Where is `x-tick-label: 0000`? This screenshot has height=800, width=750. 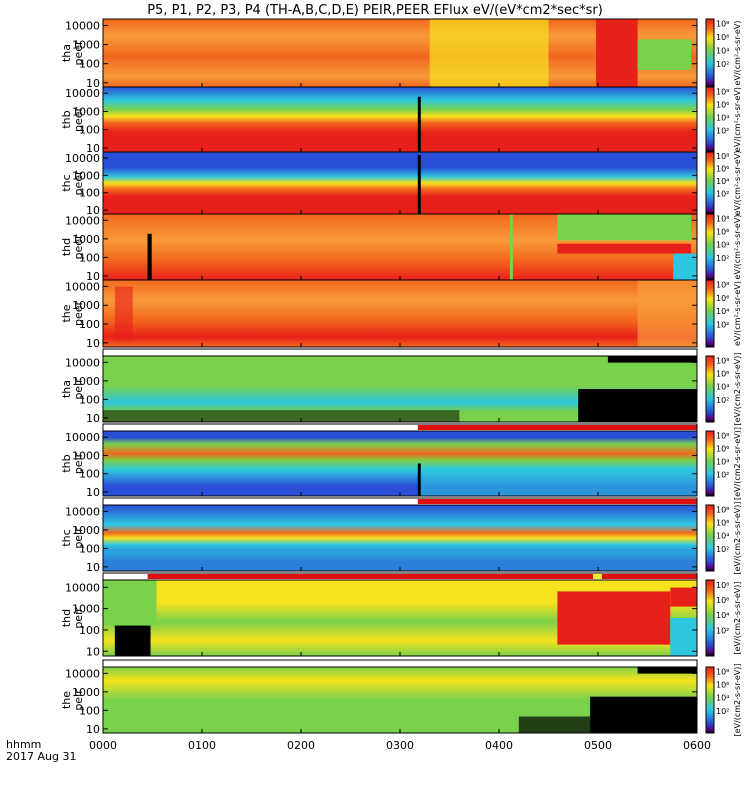
x-tick-label: 0000 is located at coordinates (103, 745).